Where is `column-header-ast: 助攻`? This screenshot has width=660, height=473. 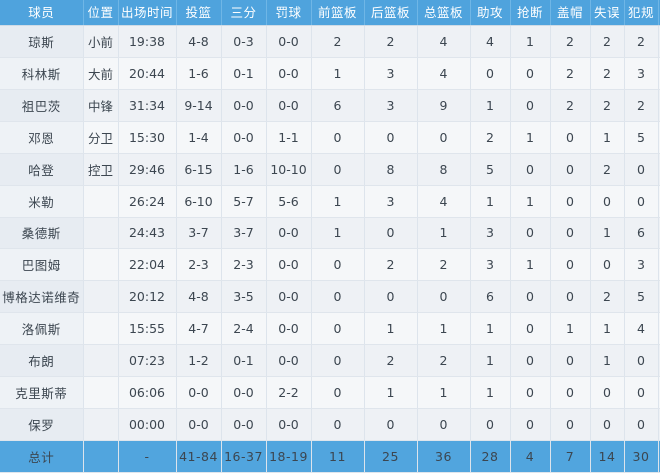
column-header-ast: 助攻 is located at coordinates (490, 13).